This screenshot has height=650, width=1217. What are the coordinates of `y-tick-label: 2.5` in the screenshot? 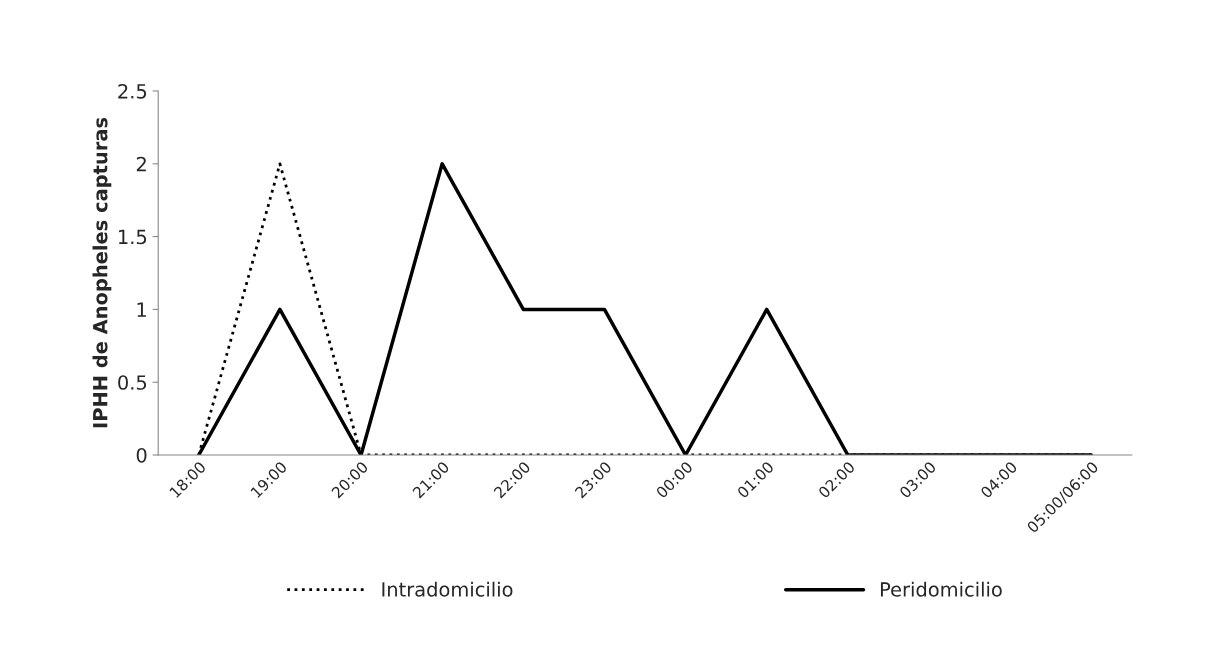 It's located at (132, 91).